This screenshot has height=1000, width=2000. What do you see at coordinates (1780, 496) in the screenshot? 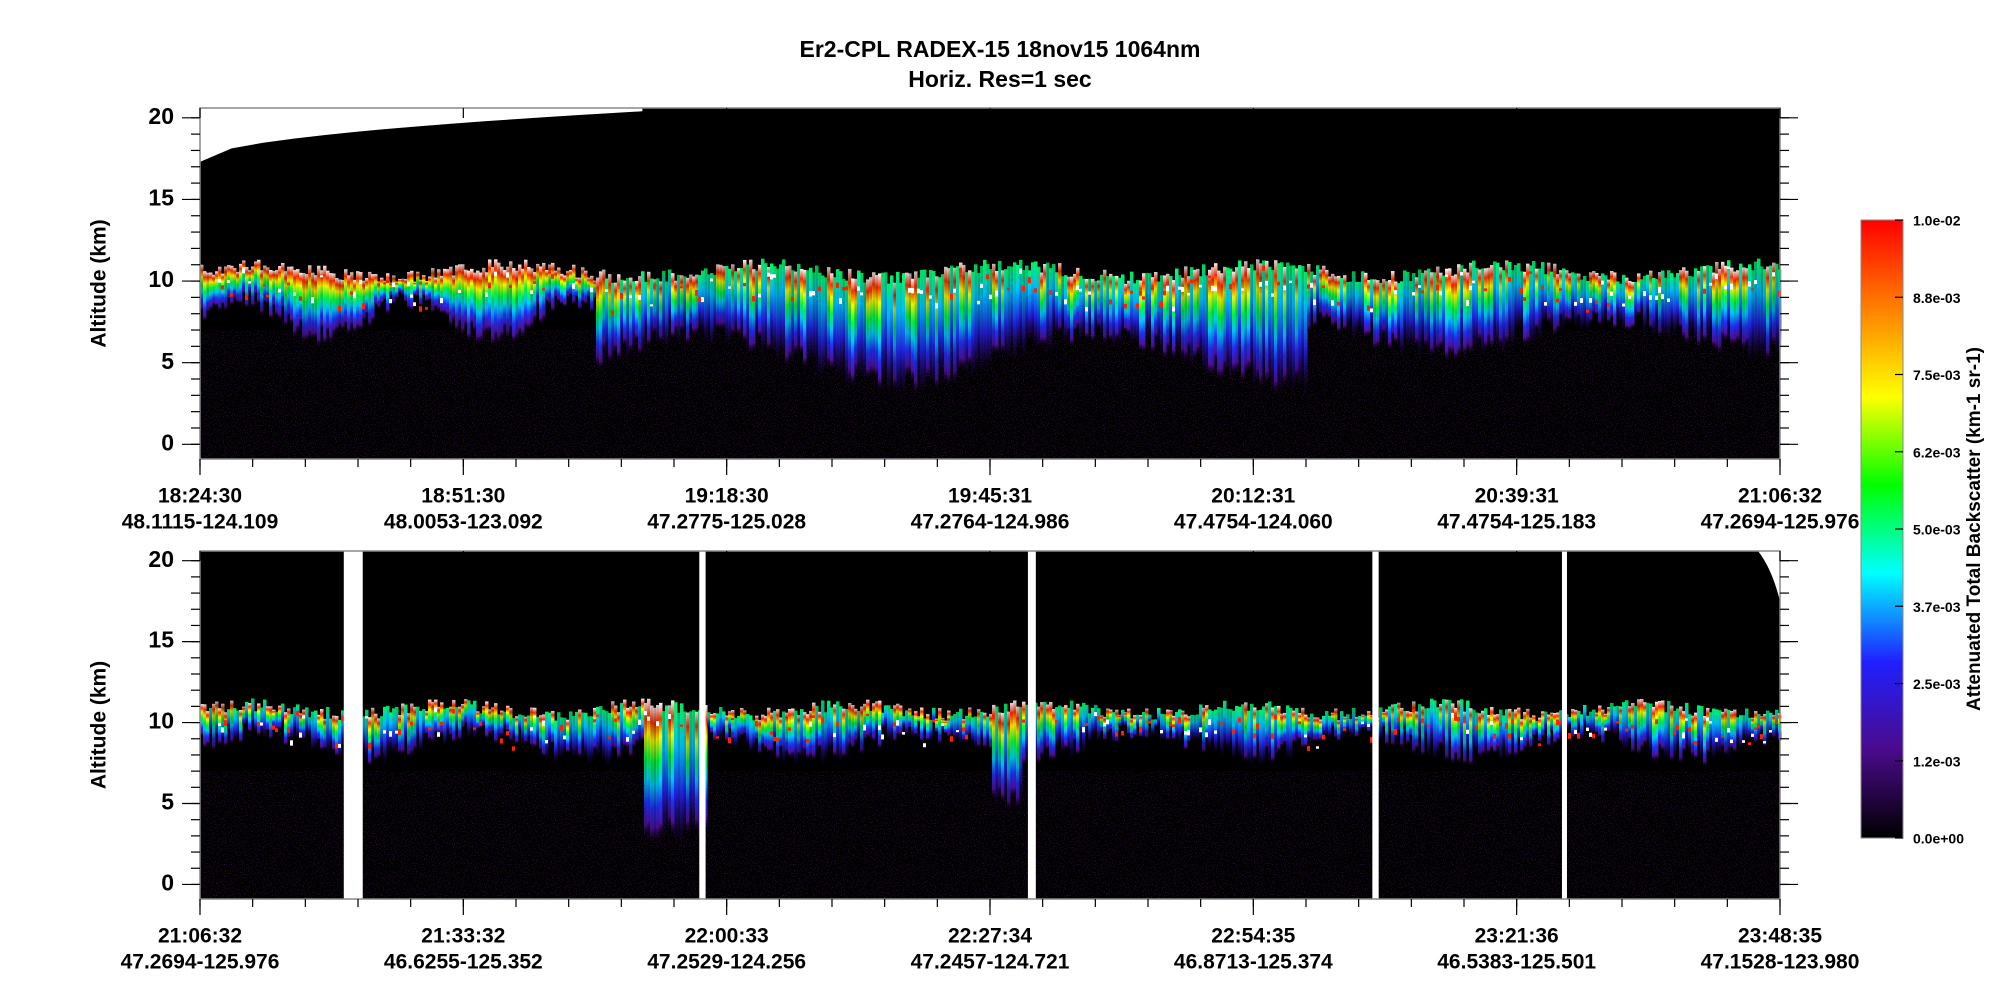
I see `x-tick-time: 21:06:32` at bounding box center [1780, 496].